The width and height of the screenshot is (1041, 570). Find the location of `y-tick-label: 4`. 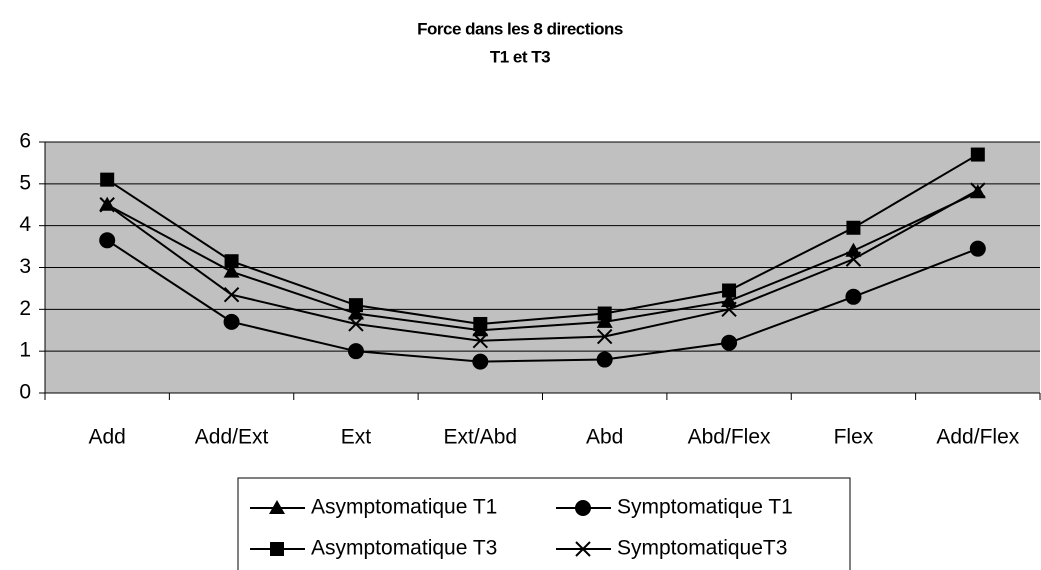

y-tick-label: 4 is located at coordinates (25, 224).